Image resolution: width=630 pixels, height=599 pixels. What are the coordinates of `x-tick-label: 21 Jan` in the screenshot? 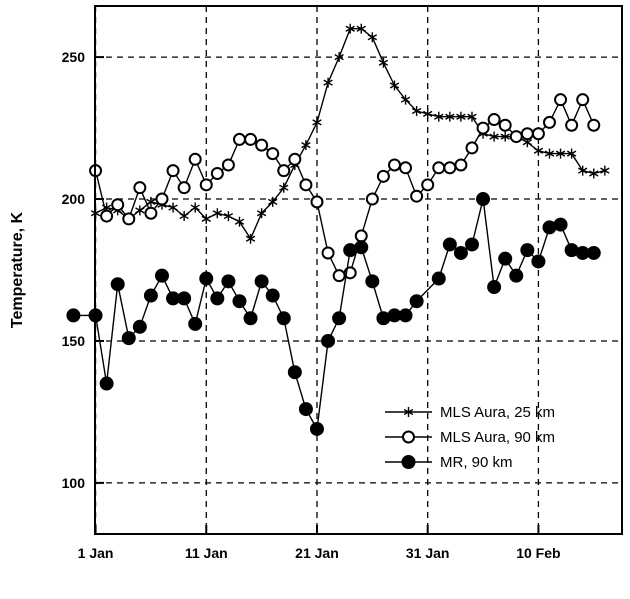 It's located at (317, 553).